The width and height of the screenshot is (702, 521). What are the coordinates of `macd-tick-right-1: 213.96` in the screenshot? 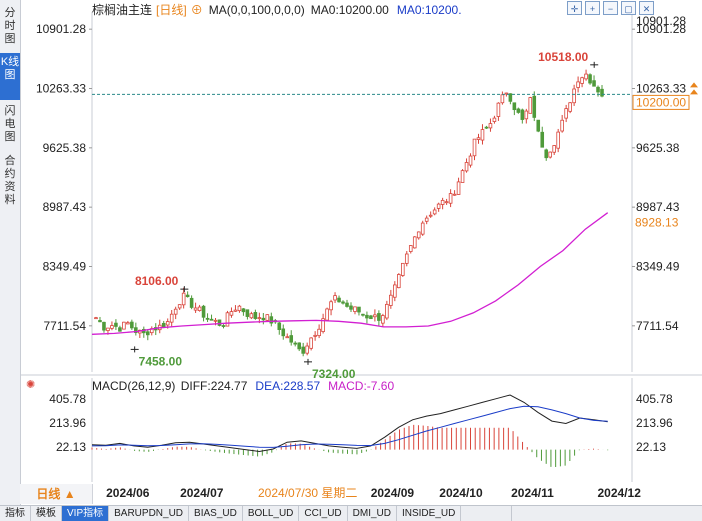 It's located at (654, 423).